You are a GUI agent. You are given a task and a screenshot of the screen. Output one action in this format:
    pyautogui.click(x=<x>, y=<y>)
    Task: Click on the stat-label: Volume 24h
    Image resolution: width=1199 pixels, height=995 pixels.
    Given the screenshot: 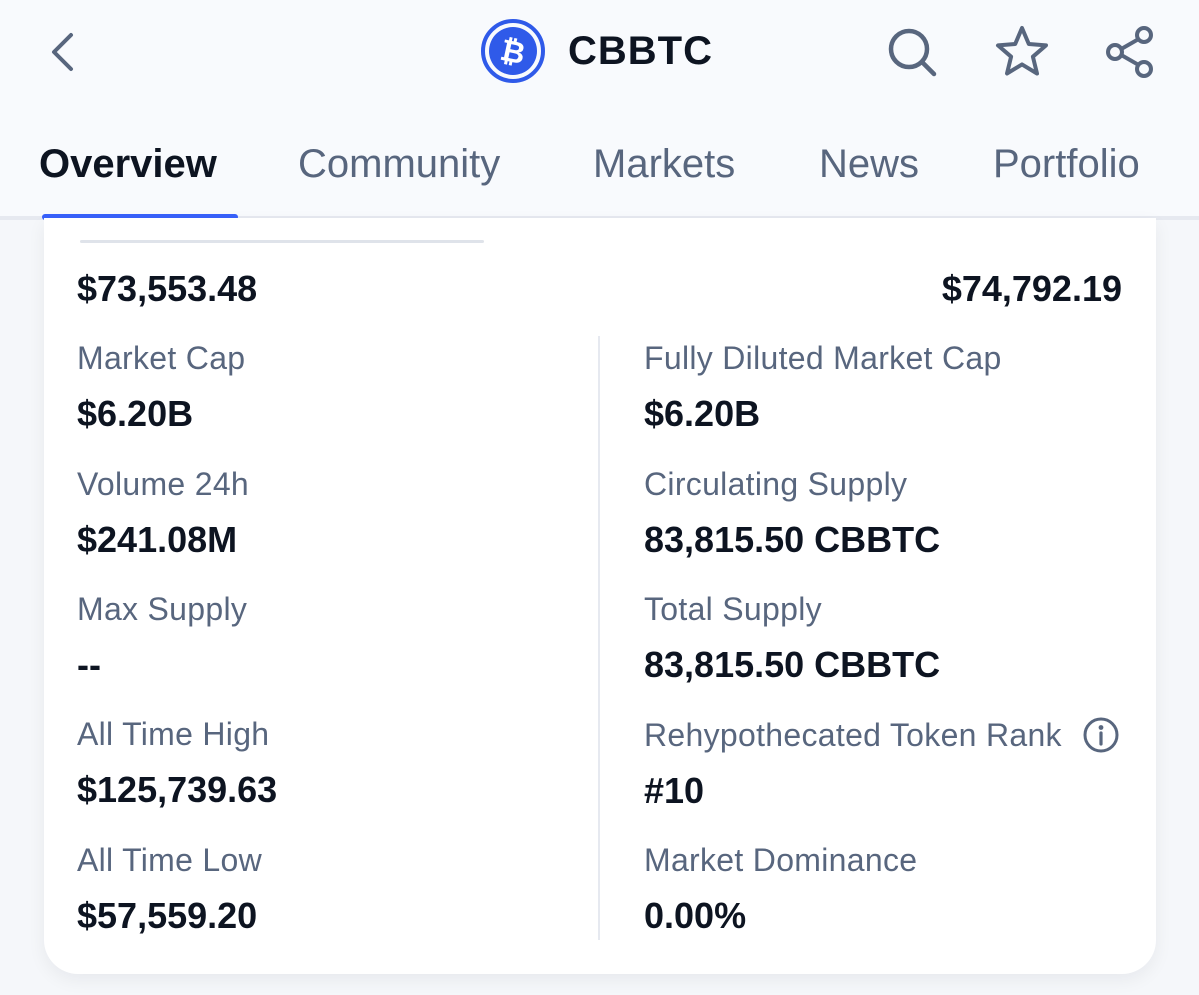 What is the action you would take?
    pyautogui.click(x=163, y=484)
    